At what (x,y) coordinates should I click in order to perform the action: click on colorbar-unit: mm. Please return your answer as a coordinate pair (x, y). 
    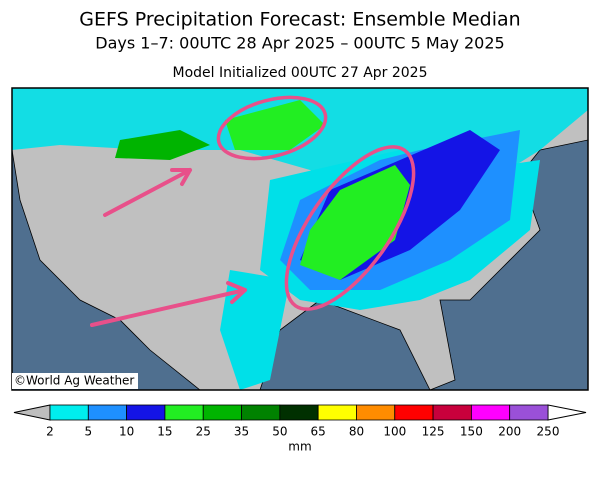
    Looking at the image, I should click on (299, 447).